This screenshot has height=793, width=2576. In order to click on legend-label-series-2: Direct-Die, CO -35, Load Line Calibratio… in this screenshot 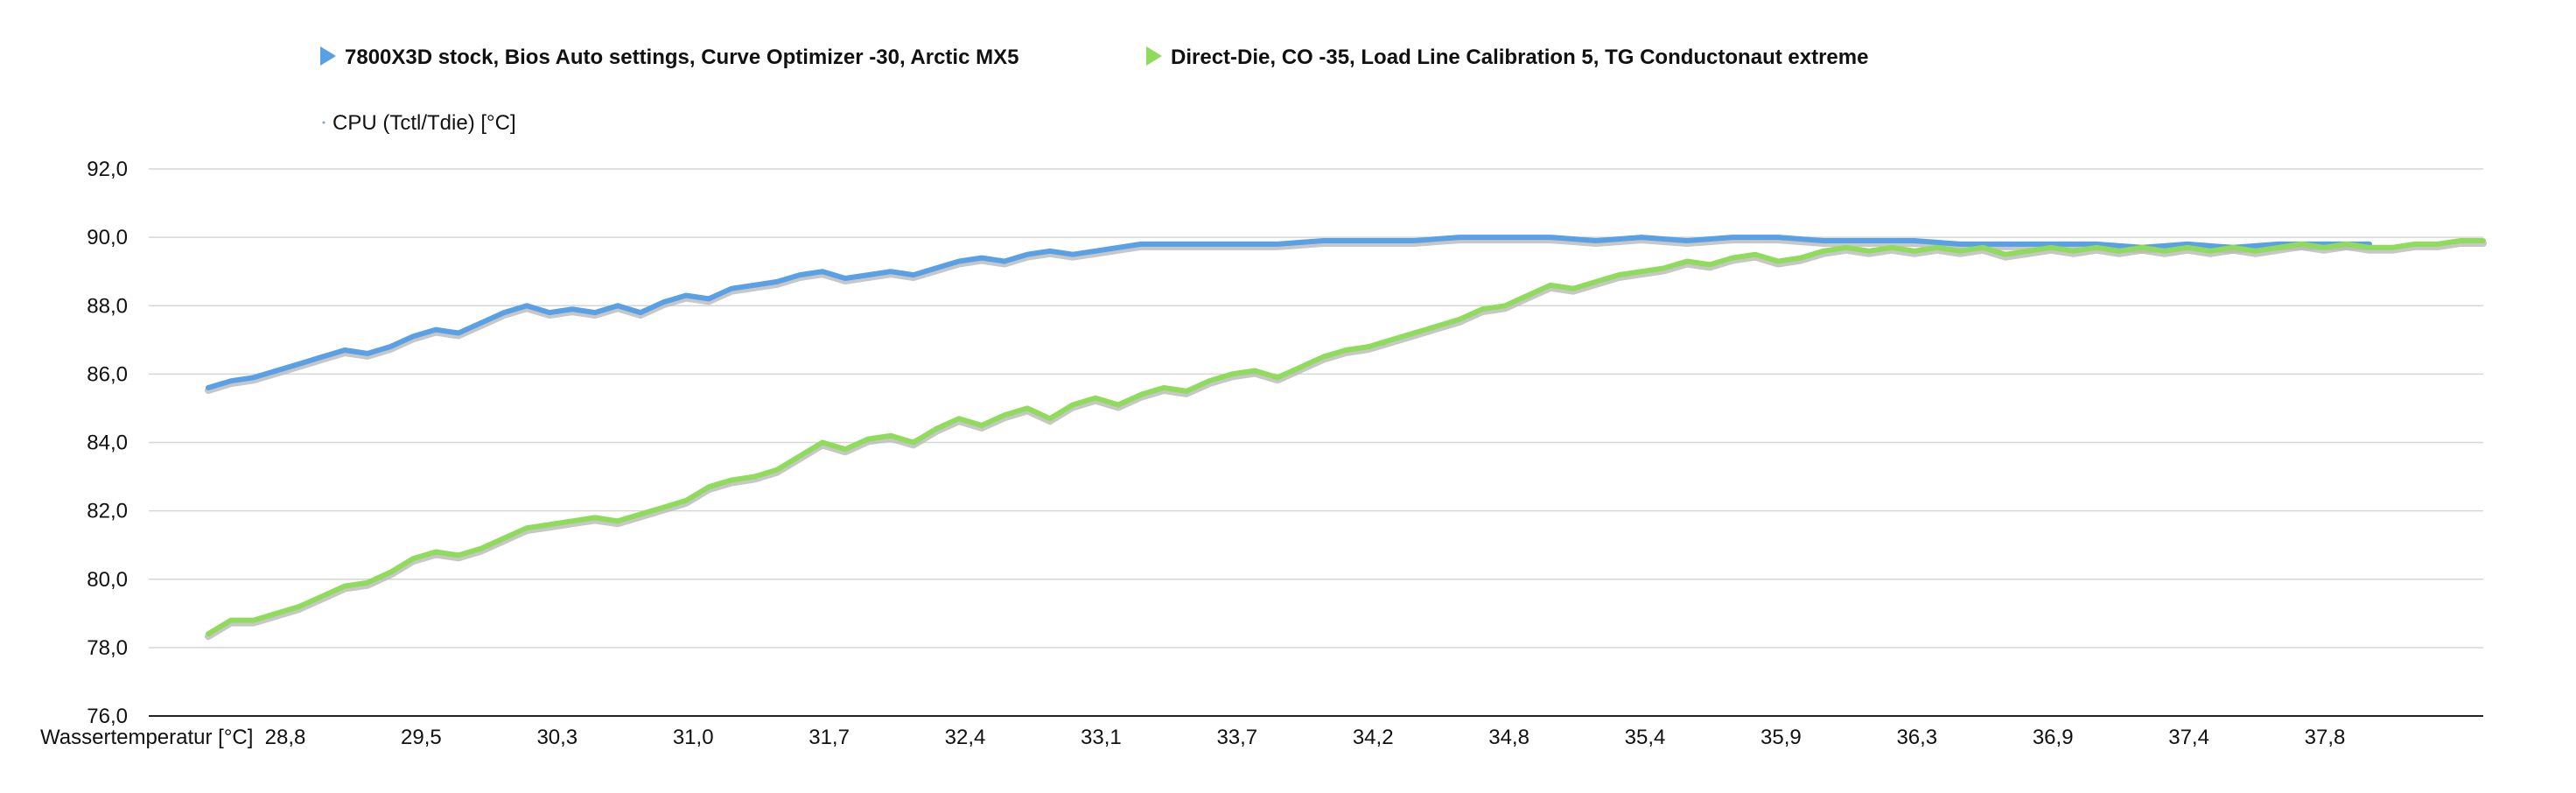, I will do `click(1519, 57)`.